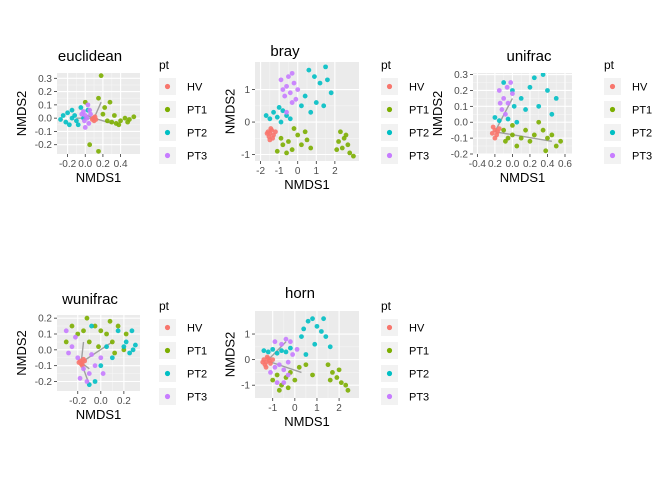 The image size is (672, 480). I want to click on x-tick-label: -1, so click(272, 408).